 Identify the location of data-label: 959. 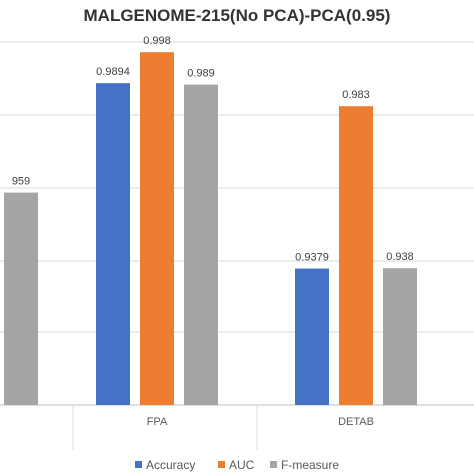
(21, 182).